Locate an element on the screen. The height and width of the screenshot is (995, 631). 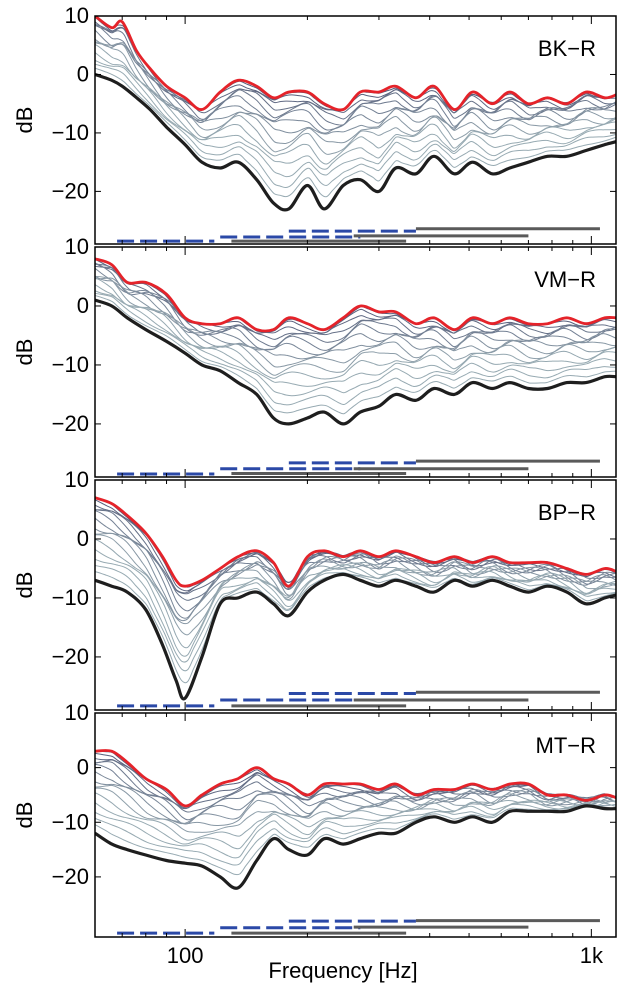
panel-label: BK−R is located at coordinates (567, 48).